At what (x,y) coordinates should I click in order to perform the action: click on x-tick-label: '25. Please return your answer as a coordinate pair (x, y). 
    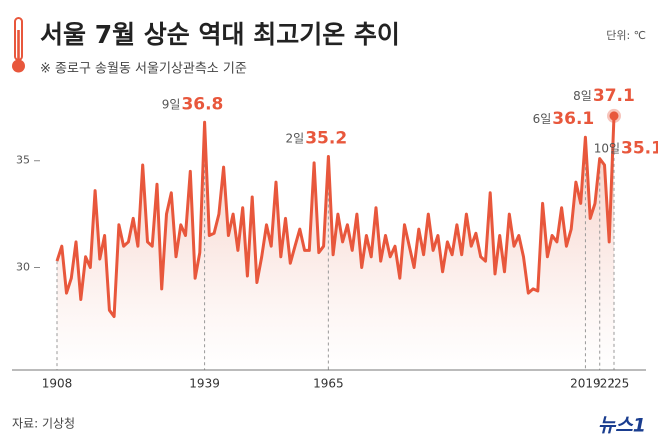
    Looking at the image, I should click on (620, 384).